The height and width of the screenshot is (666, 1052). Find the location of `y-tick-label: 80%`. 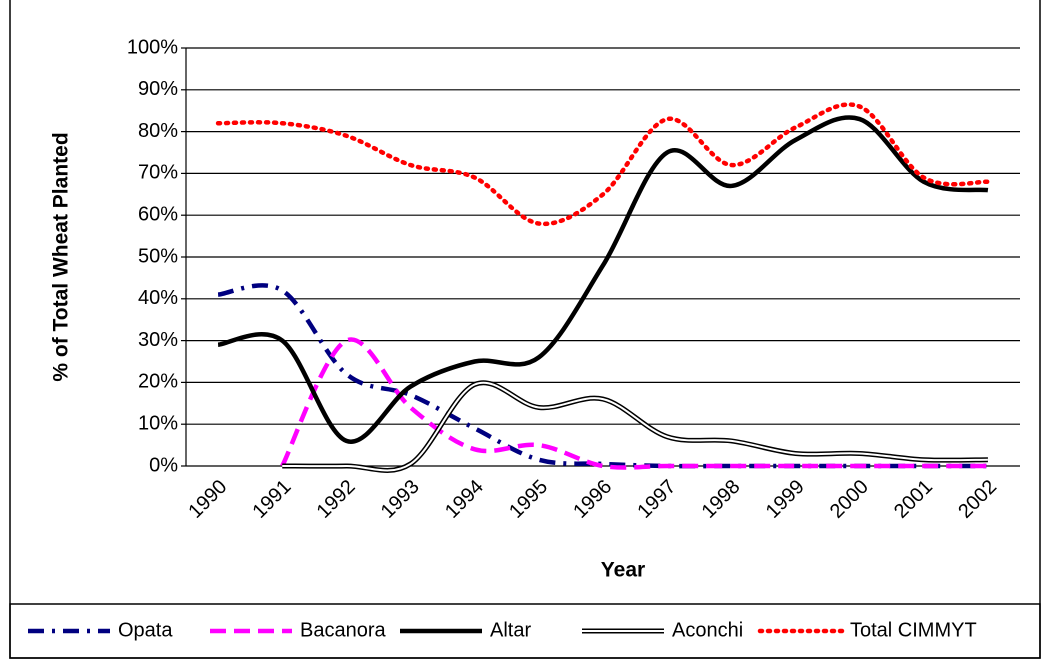

y-tick-label: 80% is located at coordinates (158, 131).